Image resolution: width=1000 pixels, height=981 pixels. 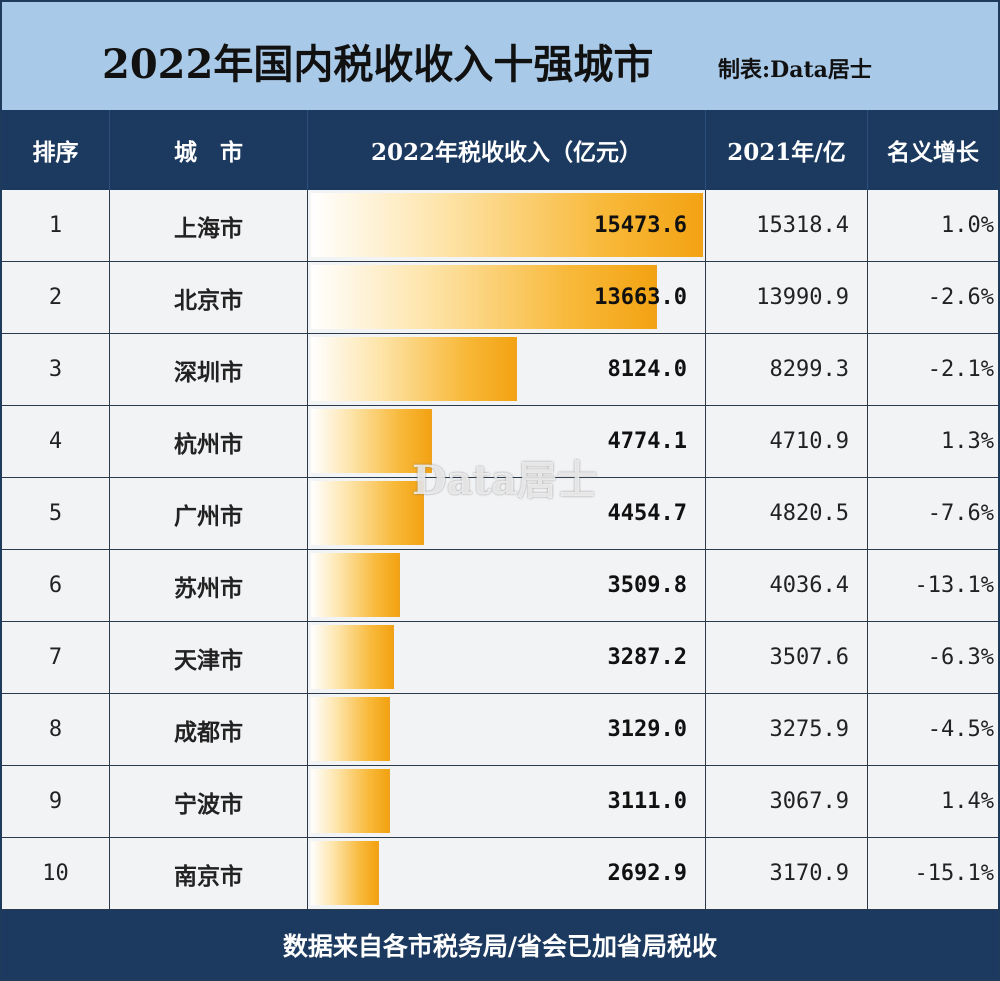 What do you see at coordinates (960, 369) in the screenshot?
I see `growth-cell: -2.1%` at bounding box center [960, 369].